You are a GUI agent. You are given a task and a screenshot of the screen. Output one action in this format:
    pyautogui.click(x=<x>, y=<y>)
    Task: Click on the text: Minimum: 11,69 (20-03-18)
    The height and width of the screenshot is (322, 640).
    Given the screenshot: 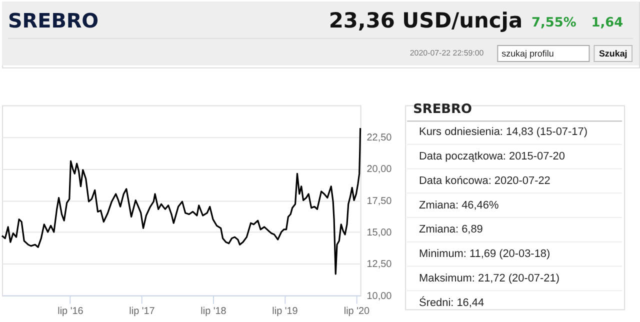 What is the action you would take?
    pyautogui.click(x=484, y=254)
    